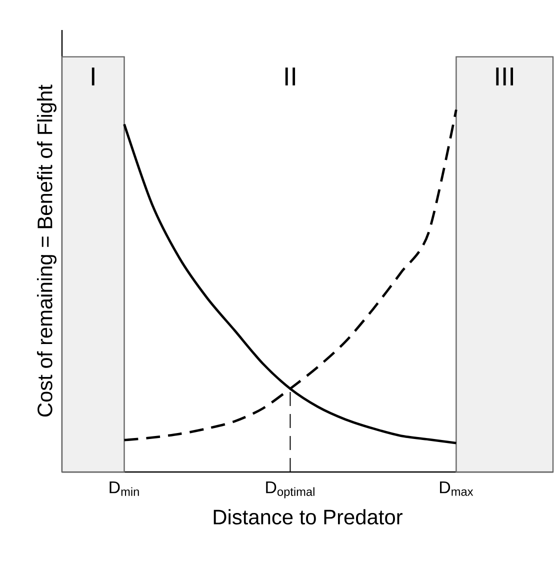 The image size is (555, 563). I want to click on x-tick-label: D$_{max}$, so click(457, 489).